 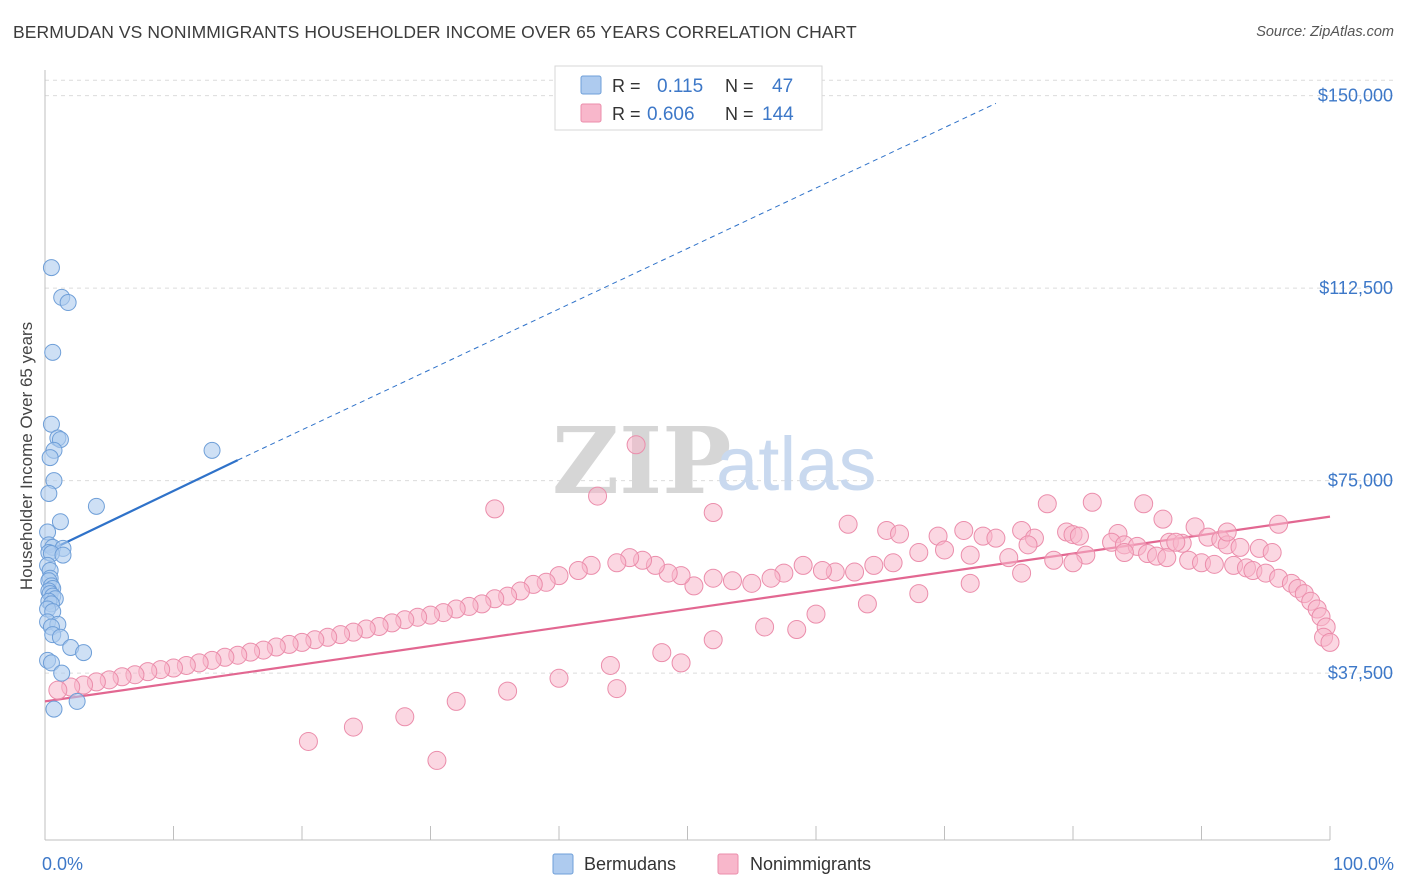 I want to click on stats-legend: R = 0.115 N = 47 R = 0.606 N = 144, so click(x=688, y=98).